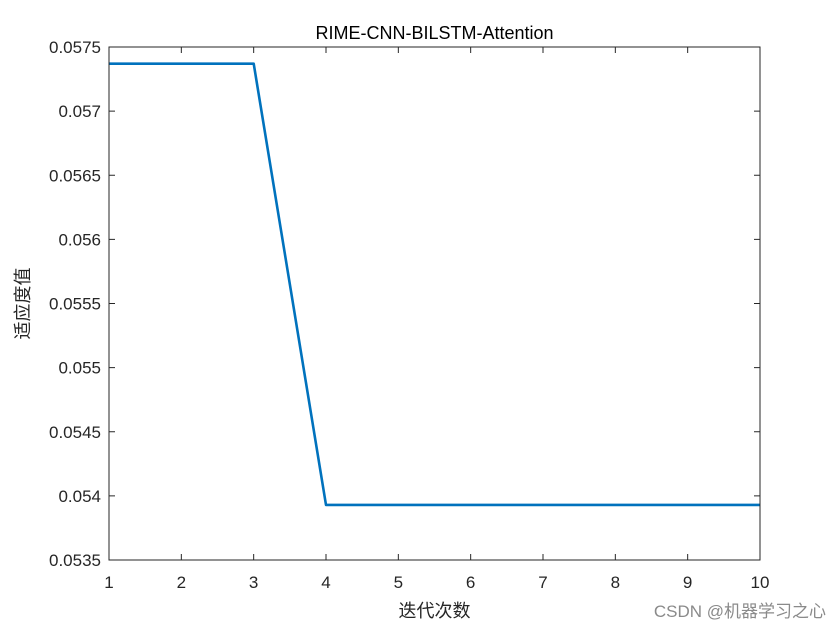  Describe the element at coordinates (325, 582) in the screenshot. I see `x-tick-label: 4` at that location.